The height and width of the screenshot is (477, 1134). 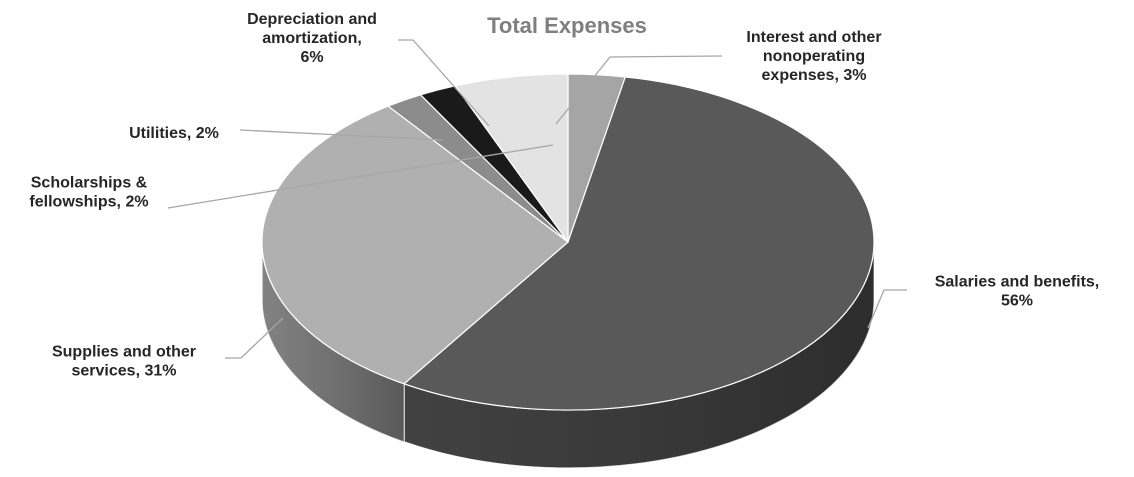 I want to click on leader-line-scholarships-fellowships, so click(x=360, y=176).